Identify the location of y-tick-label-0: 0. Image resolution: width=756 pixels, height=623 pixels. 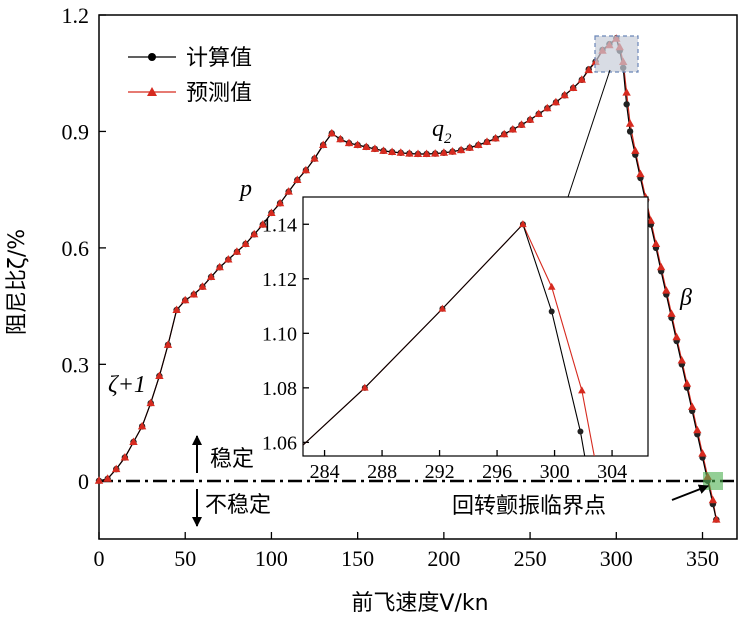
(83, 481).